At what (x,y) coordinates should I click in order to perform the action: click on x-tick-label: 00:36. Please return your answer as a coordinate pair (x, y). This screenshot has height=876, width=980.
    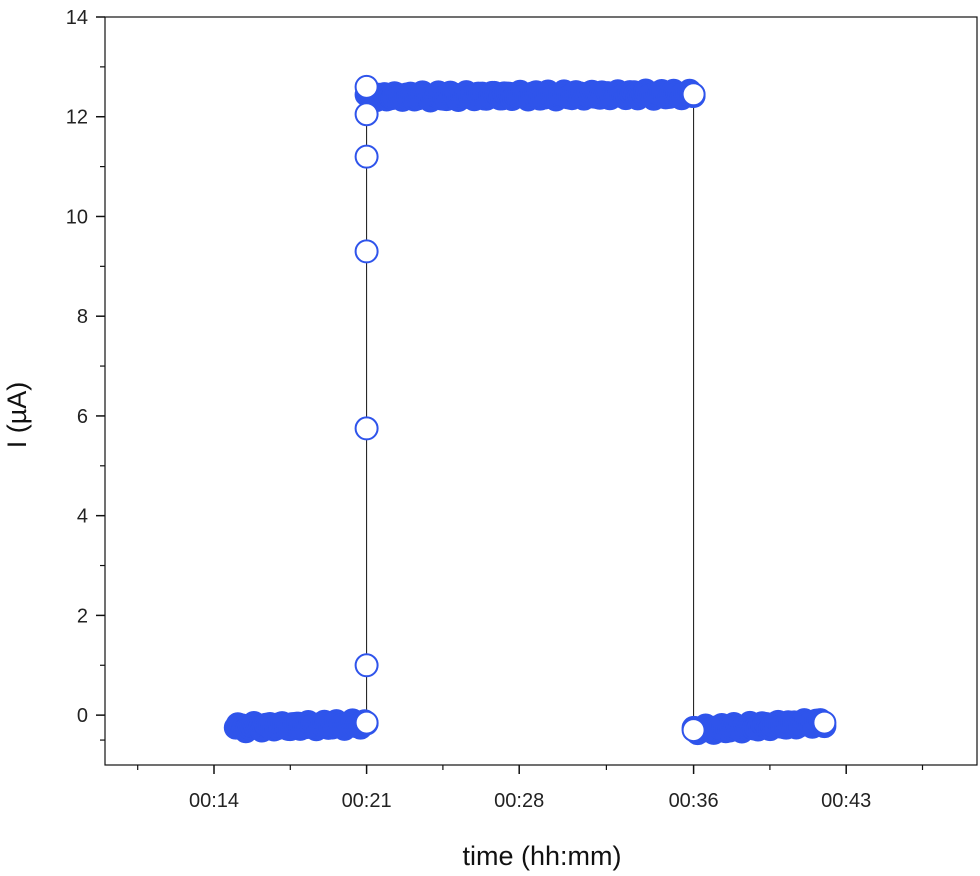
    Looking at the image, I should click on (694, 801).